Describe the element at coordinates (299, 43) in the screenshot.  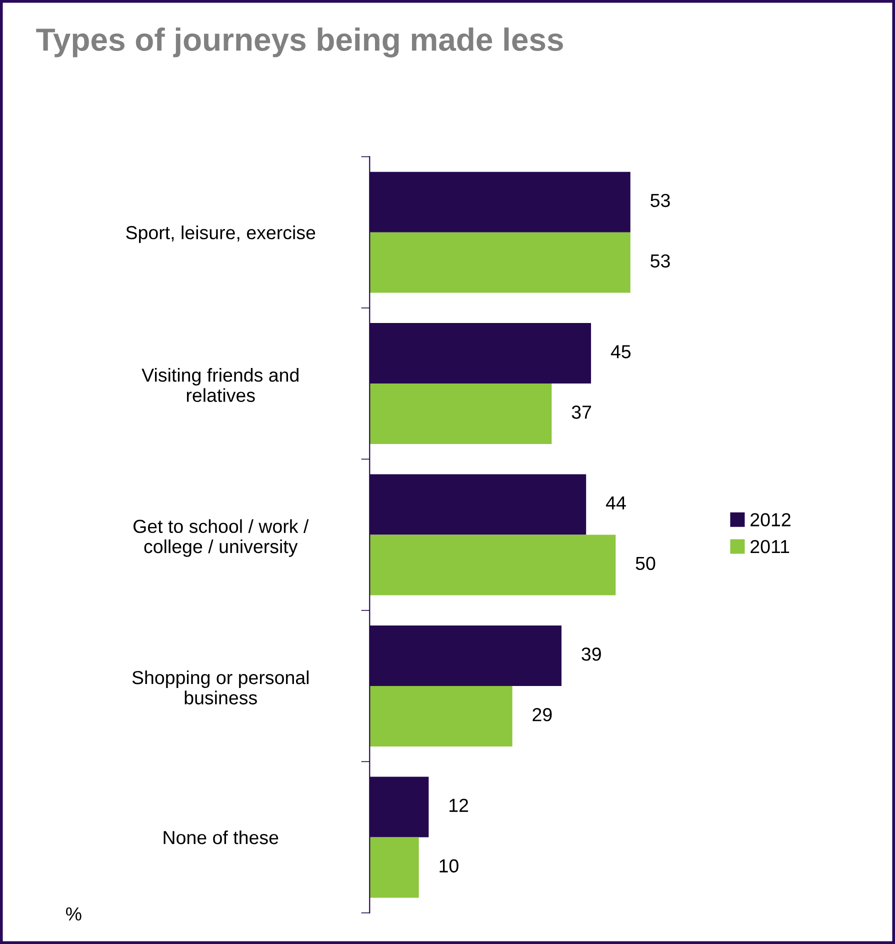
I see `chart-title: Types of journeys being made less` at that location.